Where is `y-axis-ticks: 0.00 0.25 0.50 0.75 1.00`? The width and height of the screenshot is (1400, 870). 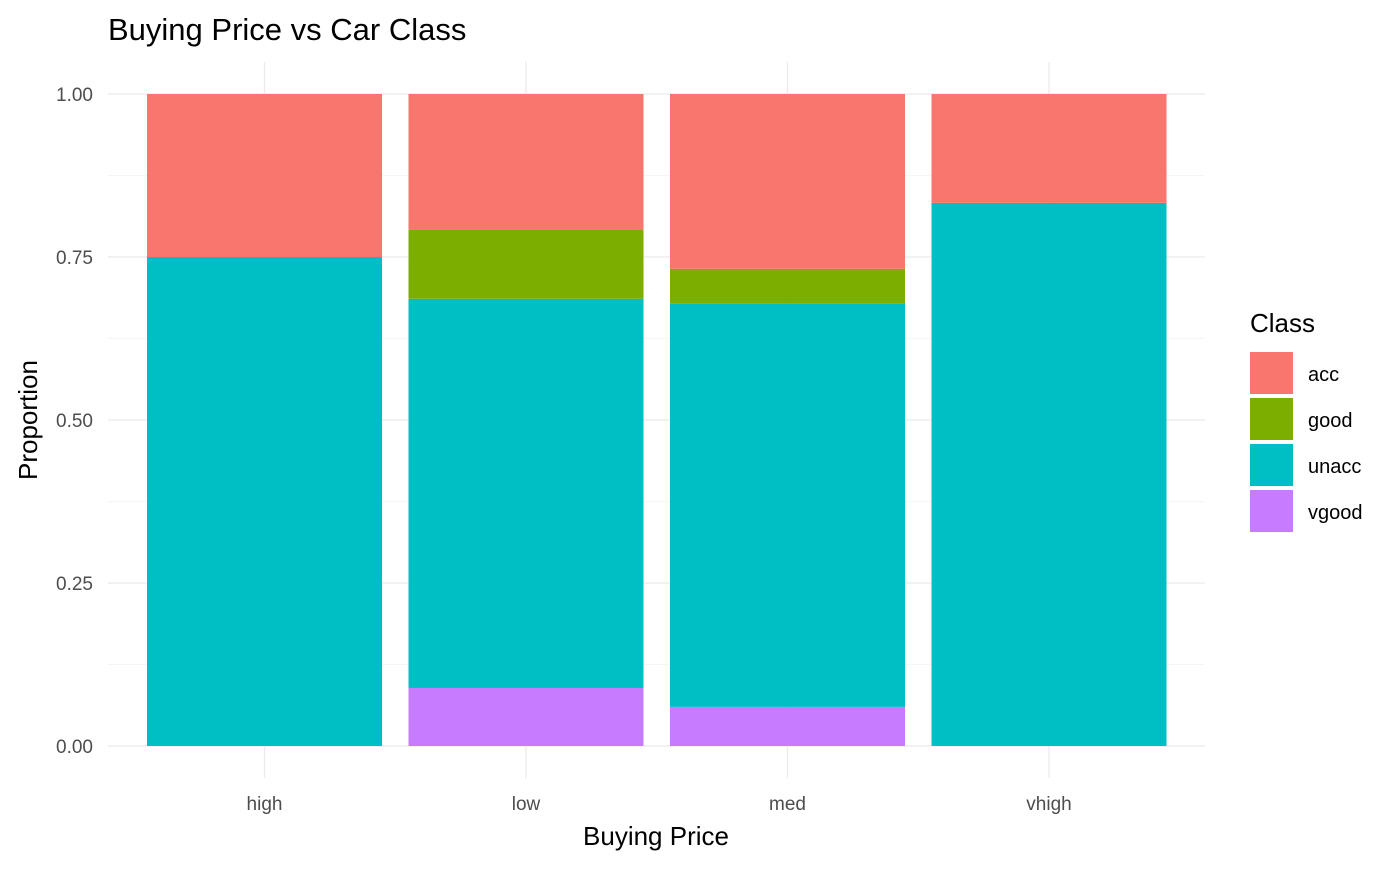 y-axis-ticks: 0.00 0.25 0.50 0.75 1.00 is located at coordinates (74, 421).